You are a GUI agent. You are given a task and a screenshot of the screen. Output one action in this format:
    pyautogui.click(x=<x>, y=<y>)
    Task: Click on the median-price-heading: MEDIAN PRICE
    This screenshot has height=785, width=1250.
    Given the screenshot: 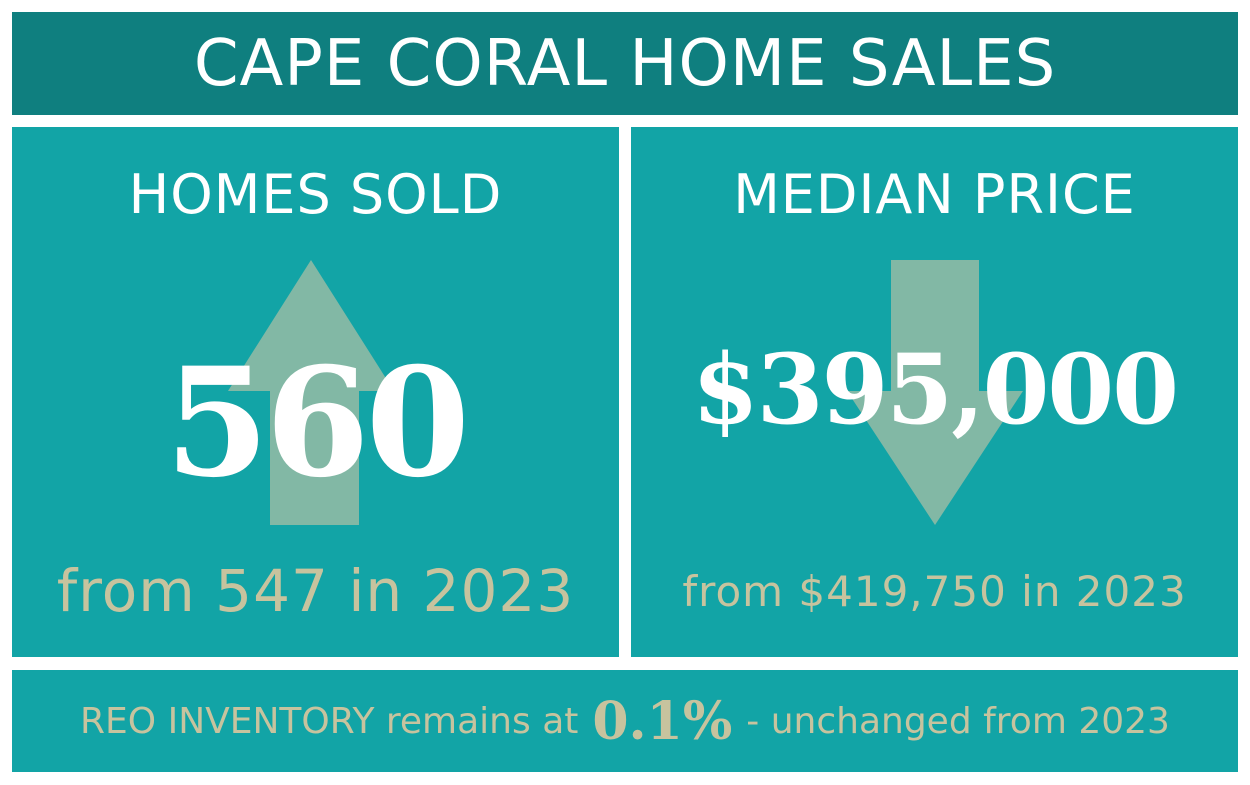 What is the action you would take?
    pyautogui.click(x=934, y=194)
    